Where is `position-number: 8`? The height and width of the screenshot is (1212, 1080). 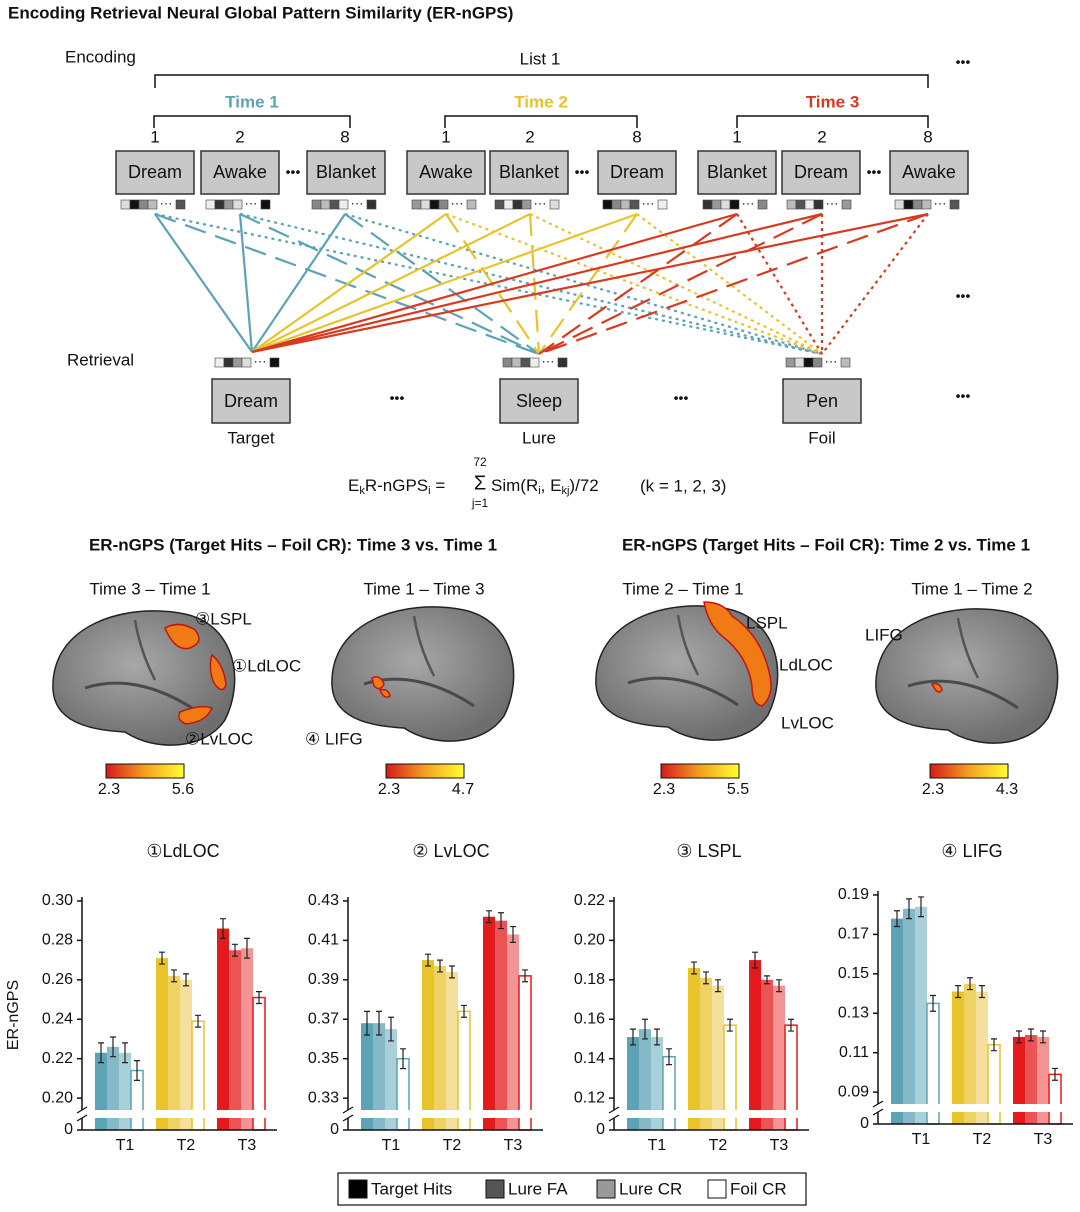
position-number: 8 is located at coordinates (636, 136).